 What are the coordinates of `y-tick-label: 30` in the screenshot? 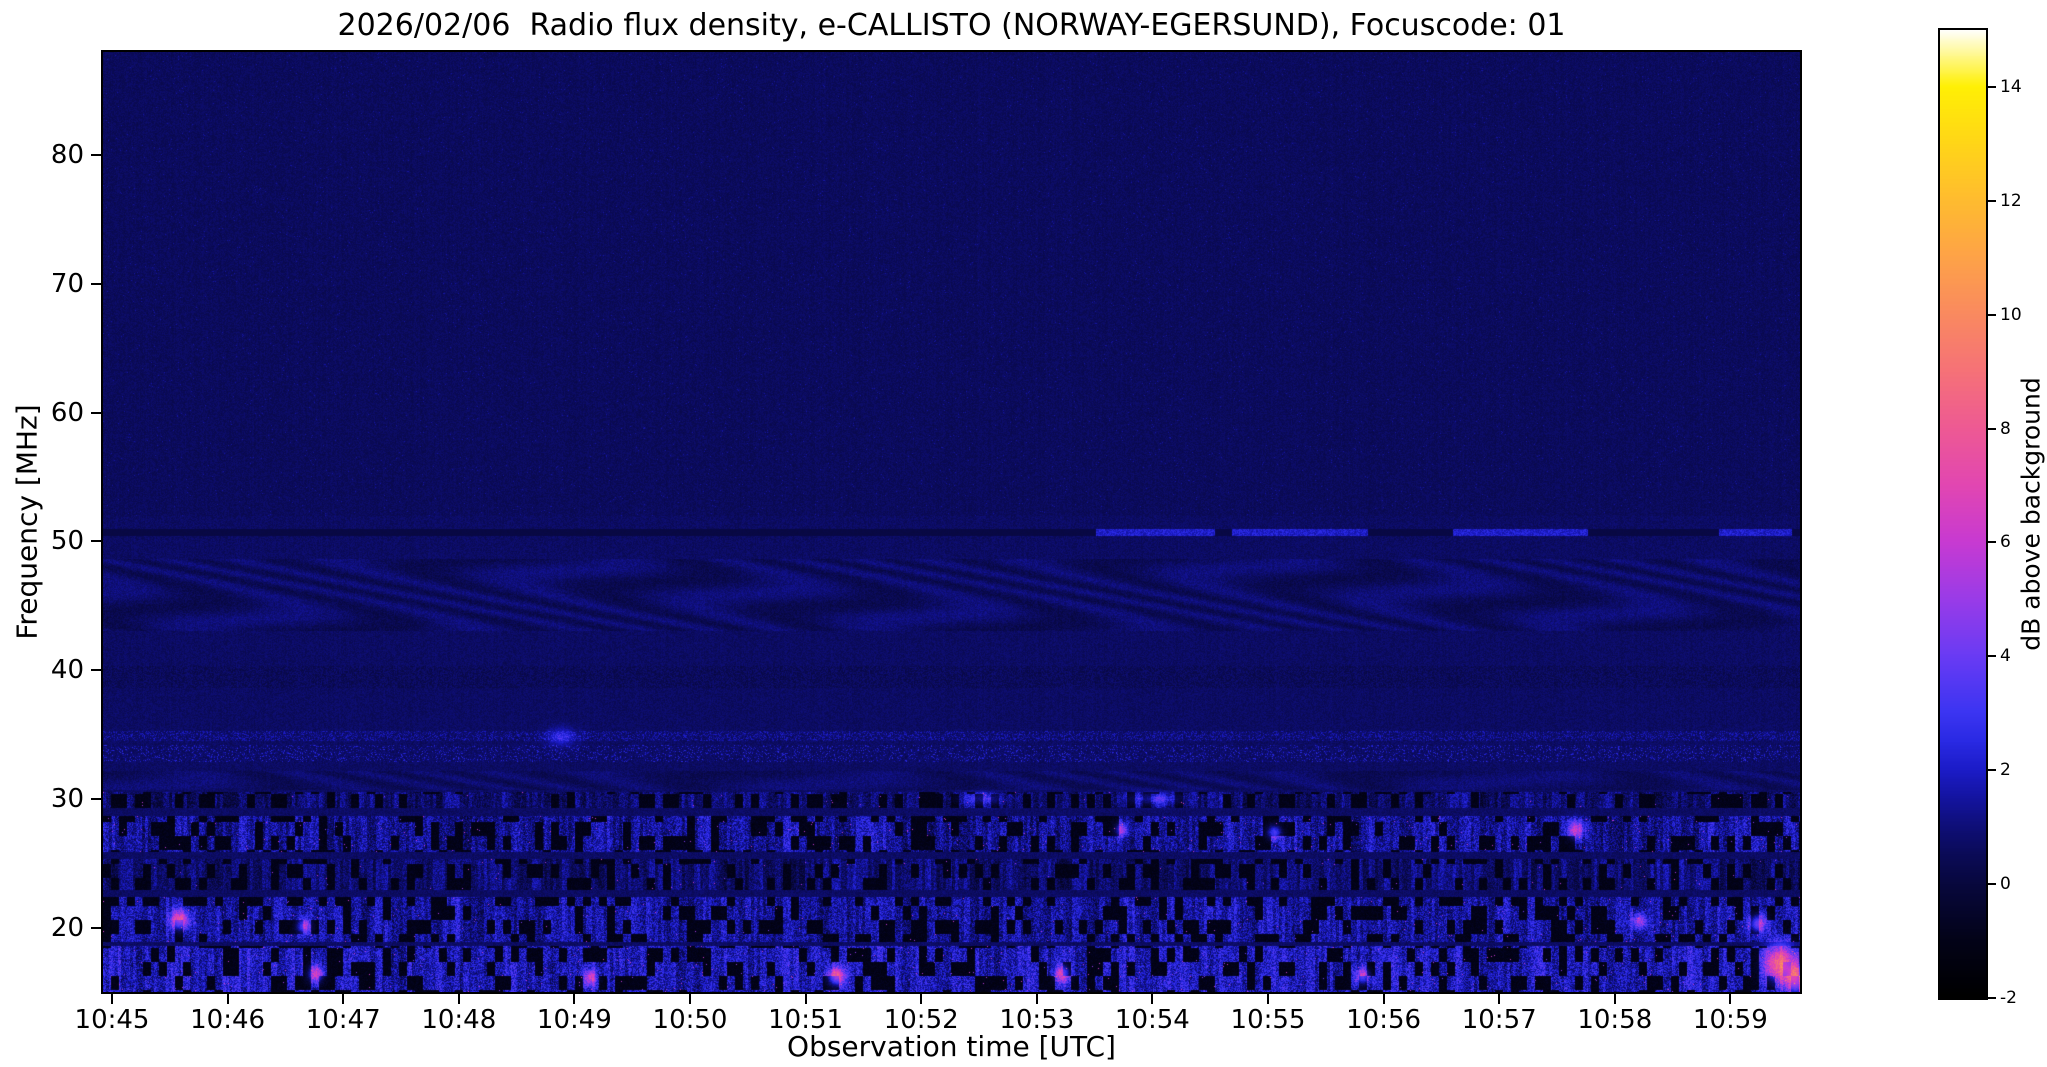 It's located at (67, 798).